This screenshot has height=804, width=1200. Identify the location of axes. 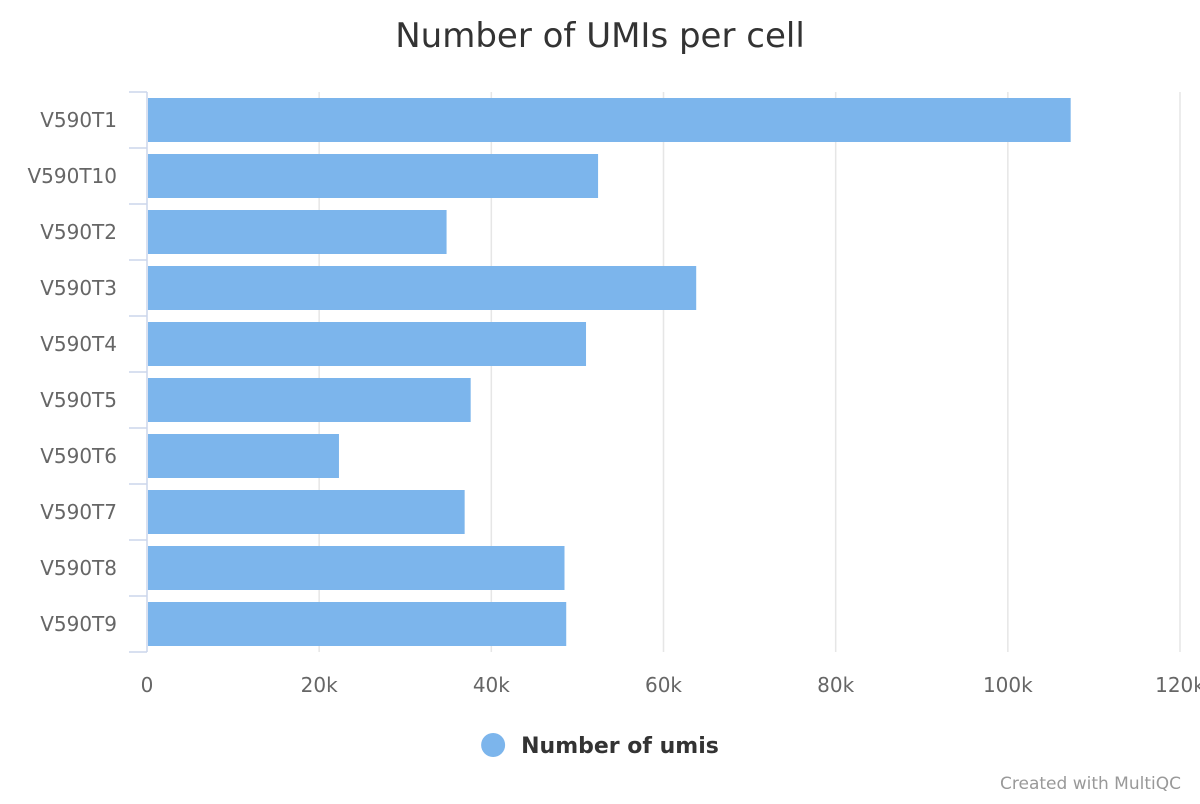
(138, 372).